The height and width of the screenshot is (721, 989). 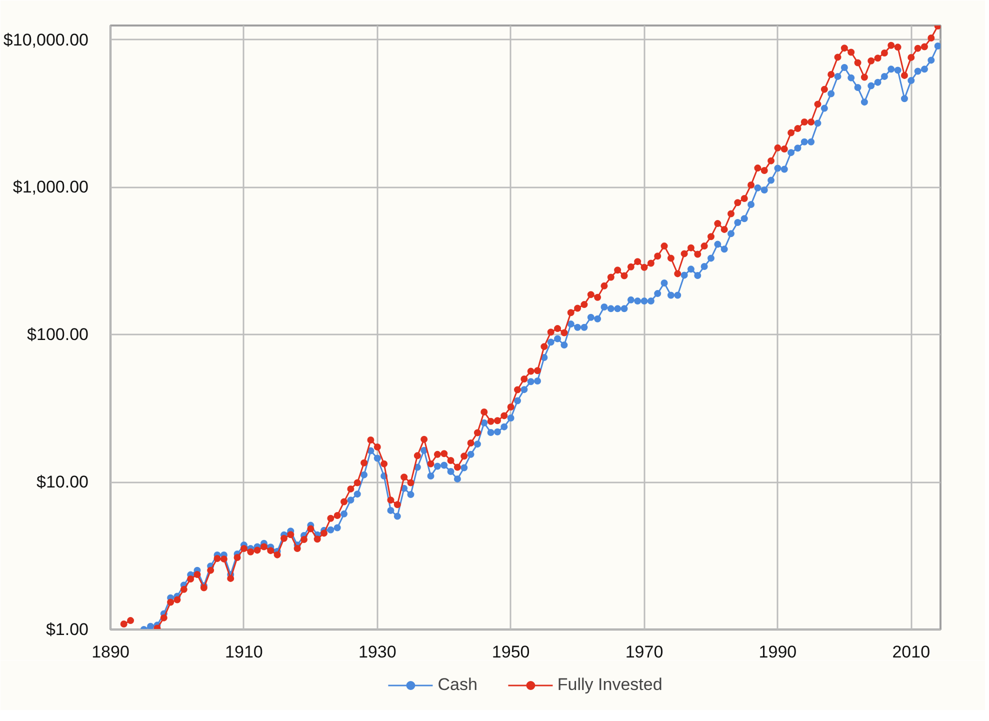 I want to click on x-tick-label: 1930, so click(x=377, y=652).